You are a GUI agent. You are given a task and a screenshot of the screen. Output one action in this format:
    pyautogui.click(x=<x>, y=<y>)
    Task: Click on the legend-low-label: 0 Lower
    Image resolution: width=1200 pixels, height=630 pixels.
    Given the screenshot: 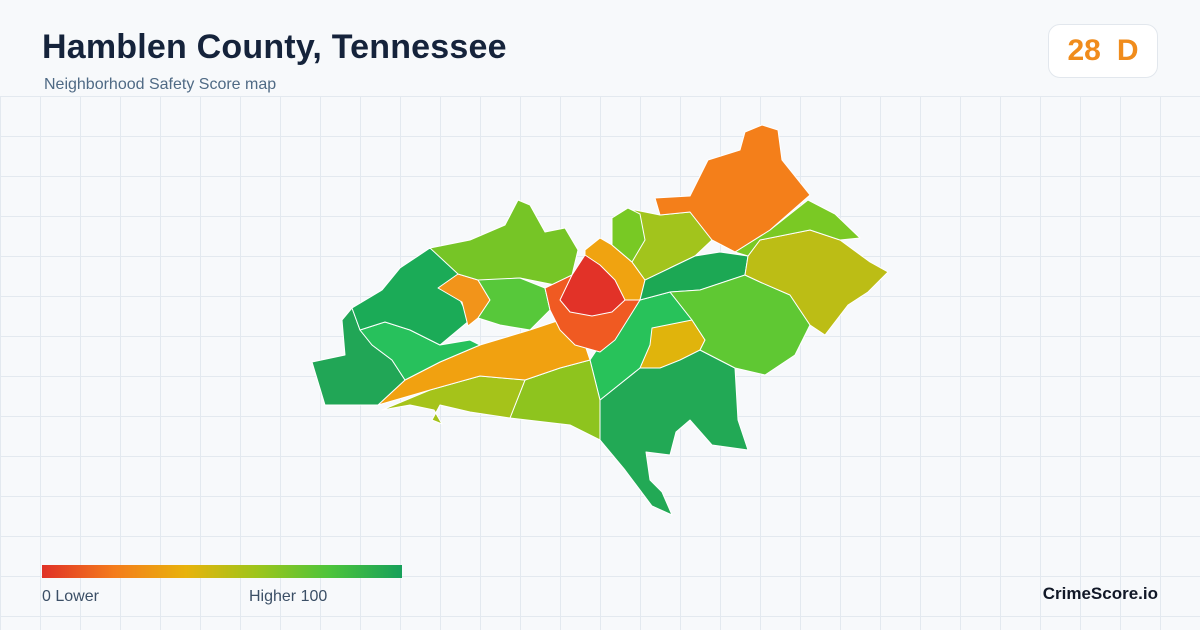 What is the action you would take?
    pyautogui.click(x=70, y=596)
    